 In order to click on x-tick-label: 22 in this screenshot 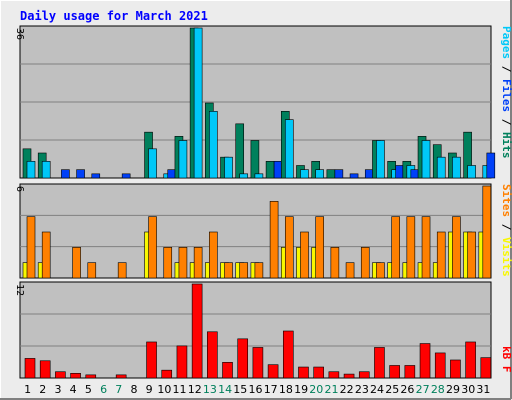, I will do `click(347, 389)`.